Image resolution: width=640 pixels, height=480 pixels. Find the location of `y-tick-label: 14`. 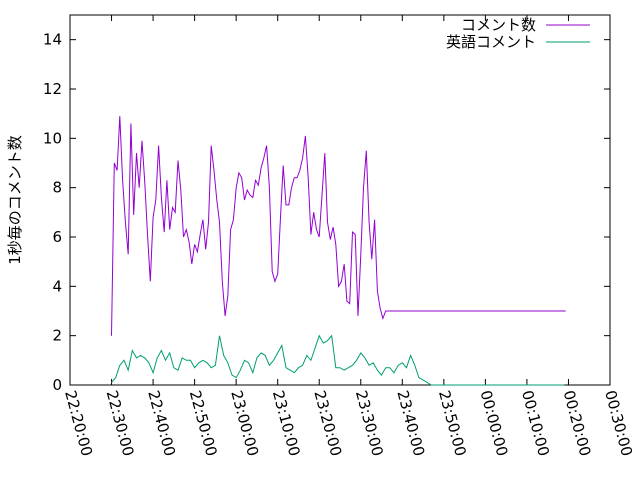

y-tick-label: 14 is located at coordinates (52, 40).